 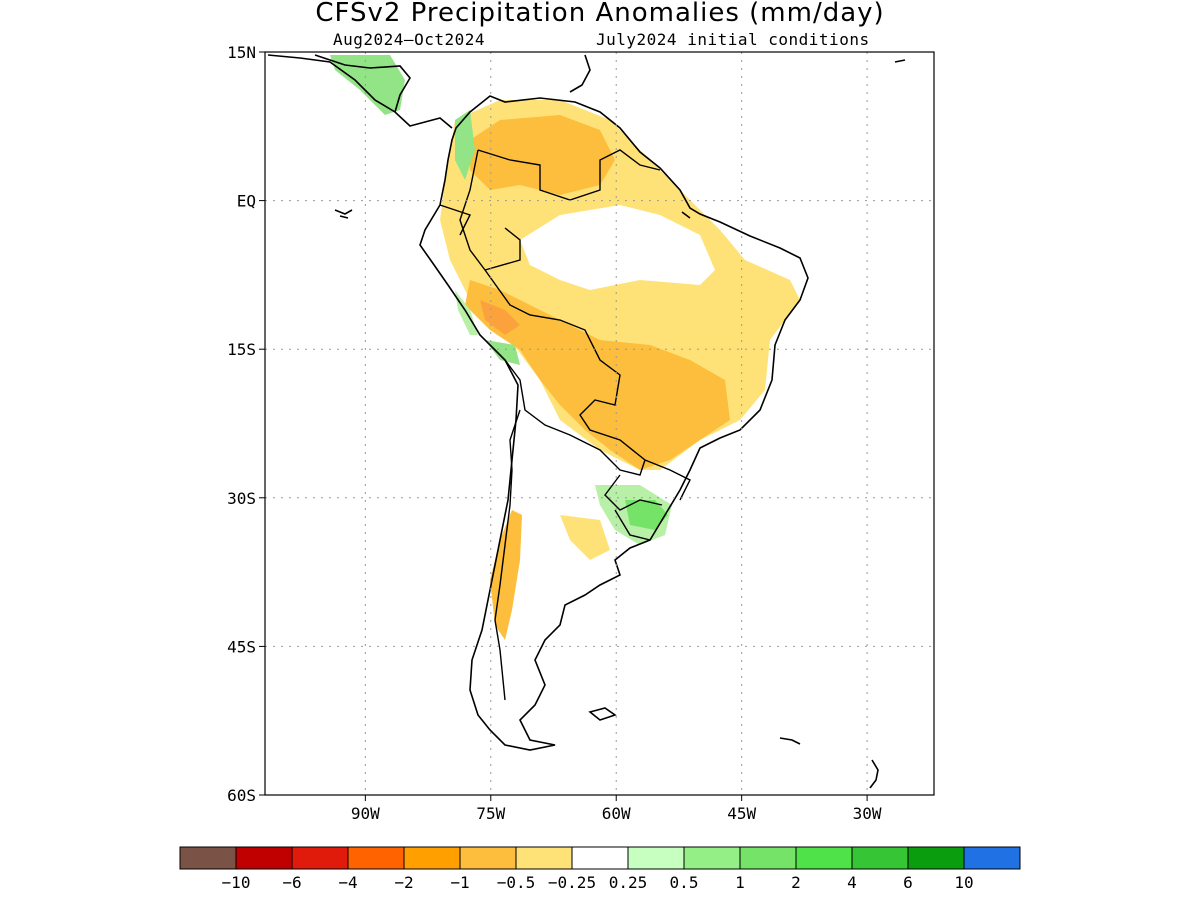 I want to click on anomaly-region-bolivia-wet, so click(x=502, y=352).